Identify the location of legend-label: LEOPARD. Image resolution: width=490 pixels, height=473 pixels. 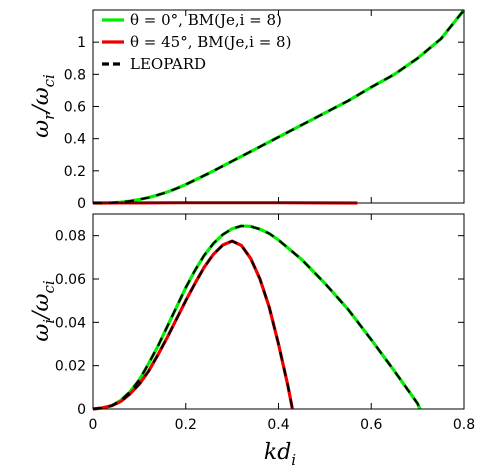
(168, 64).